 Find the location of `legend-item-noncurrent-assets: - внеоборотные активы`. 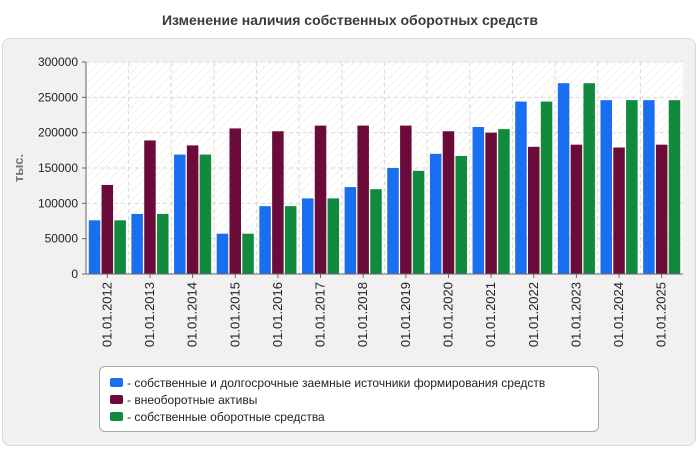

legend-item-noncurrent-assets: - внеоборотные активы is located at coordinates (354, 399).